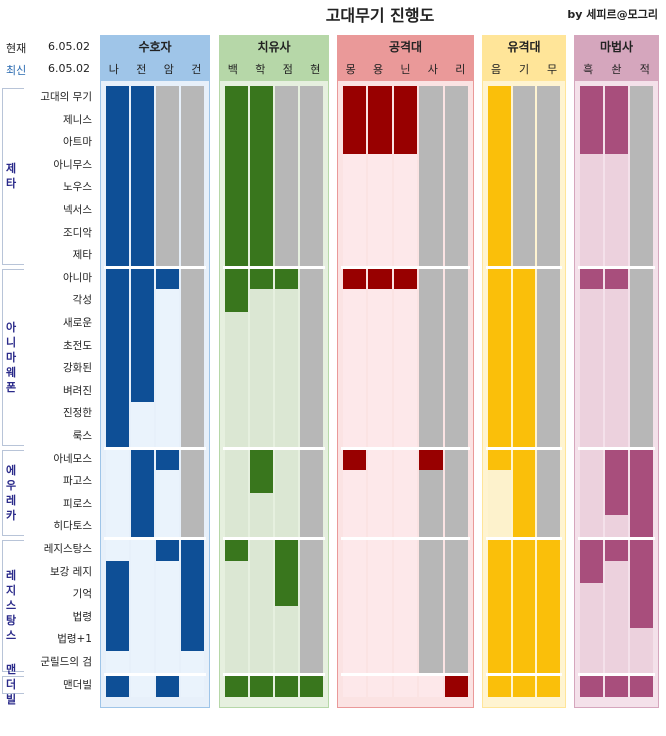 This screenshot has width=666, height=736. Describe the element at coordinates (496, 69) in the screenshot. I see `job-label: 음` at that location.